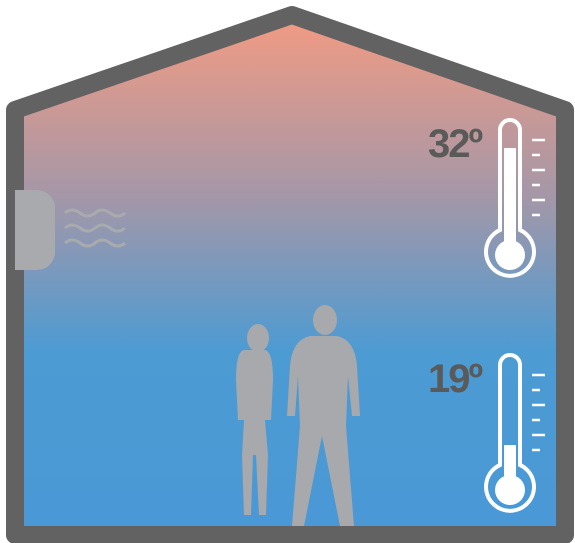 This screenshot has width=575, height=543. I want to click on thermometer-high, so click(514, 198).